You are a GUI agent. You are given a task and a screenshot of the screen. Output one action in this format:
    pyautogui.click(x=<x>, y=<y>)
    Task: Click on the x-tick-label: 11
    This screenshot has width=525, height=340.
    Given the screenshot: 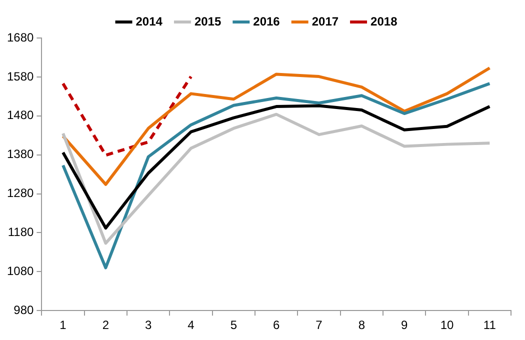 What is the action you would take?
    pyautogui.click(x=489, y=325)
    